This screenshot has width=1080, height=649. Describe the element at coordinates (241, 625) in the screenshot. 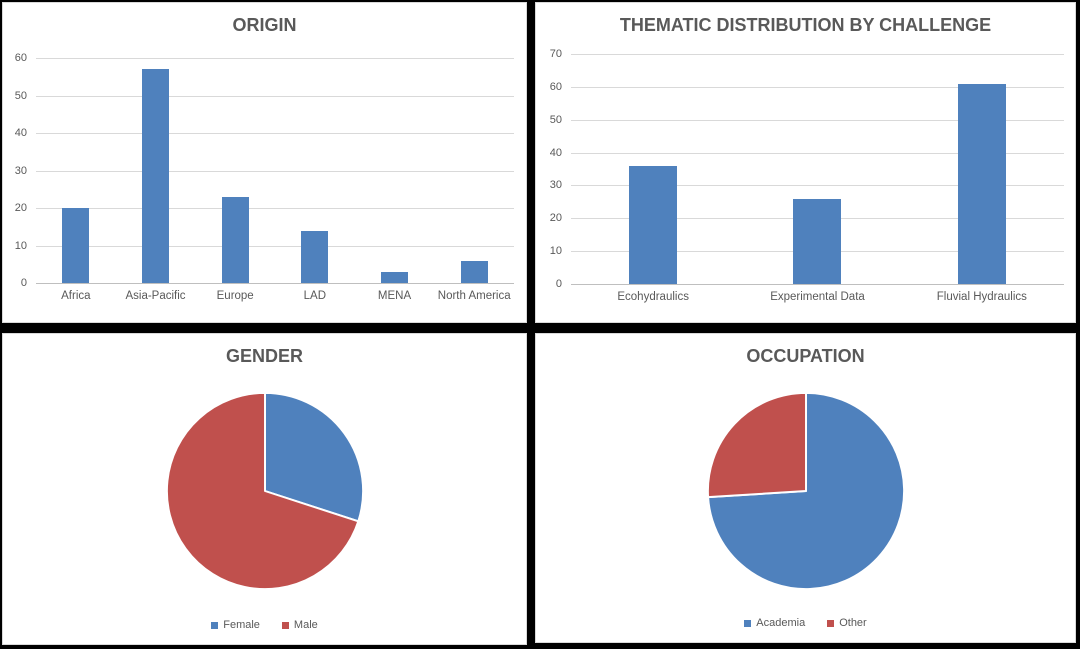

I see `legend-label: Female` at that location.